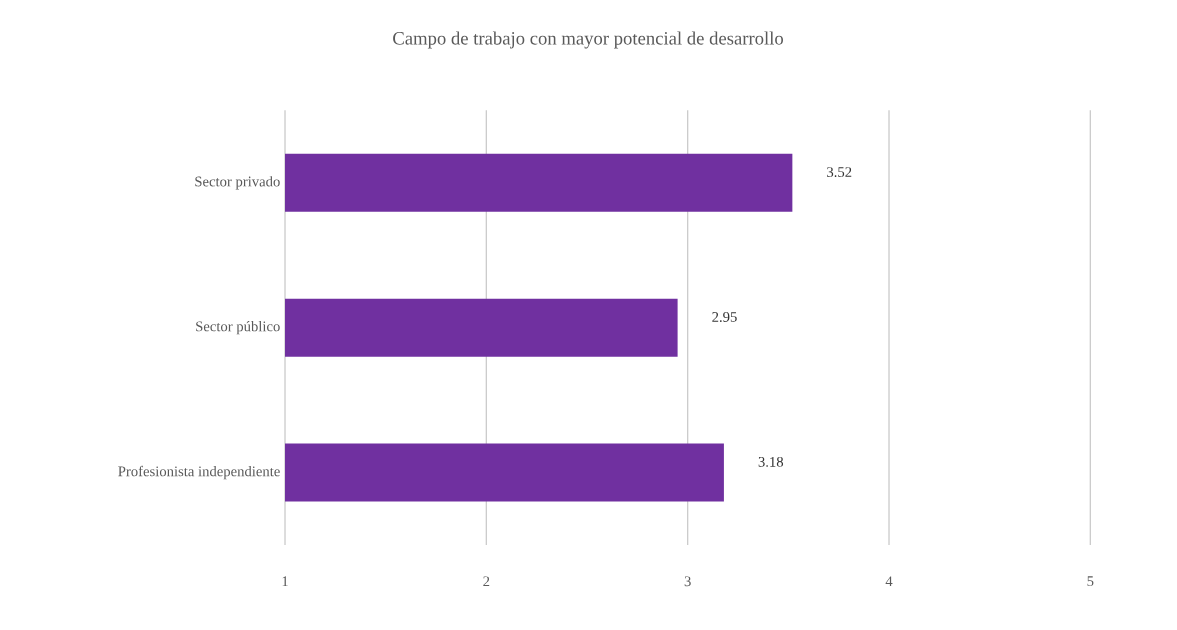 Image resolution: width=1177 pixels, height=630 pixels. Describe the element at coordinates (839, 172) in the screenshot. I see `data-label: 3.52` at that location.